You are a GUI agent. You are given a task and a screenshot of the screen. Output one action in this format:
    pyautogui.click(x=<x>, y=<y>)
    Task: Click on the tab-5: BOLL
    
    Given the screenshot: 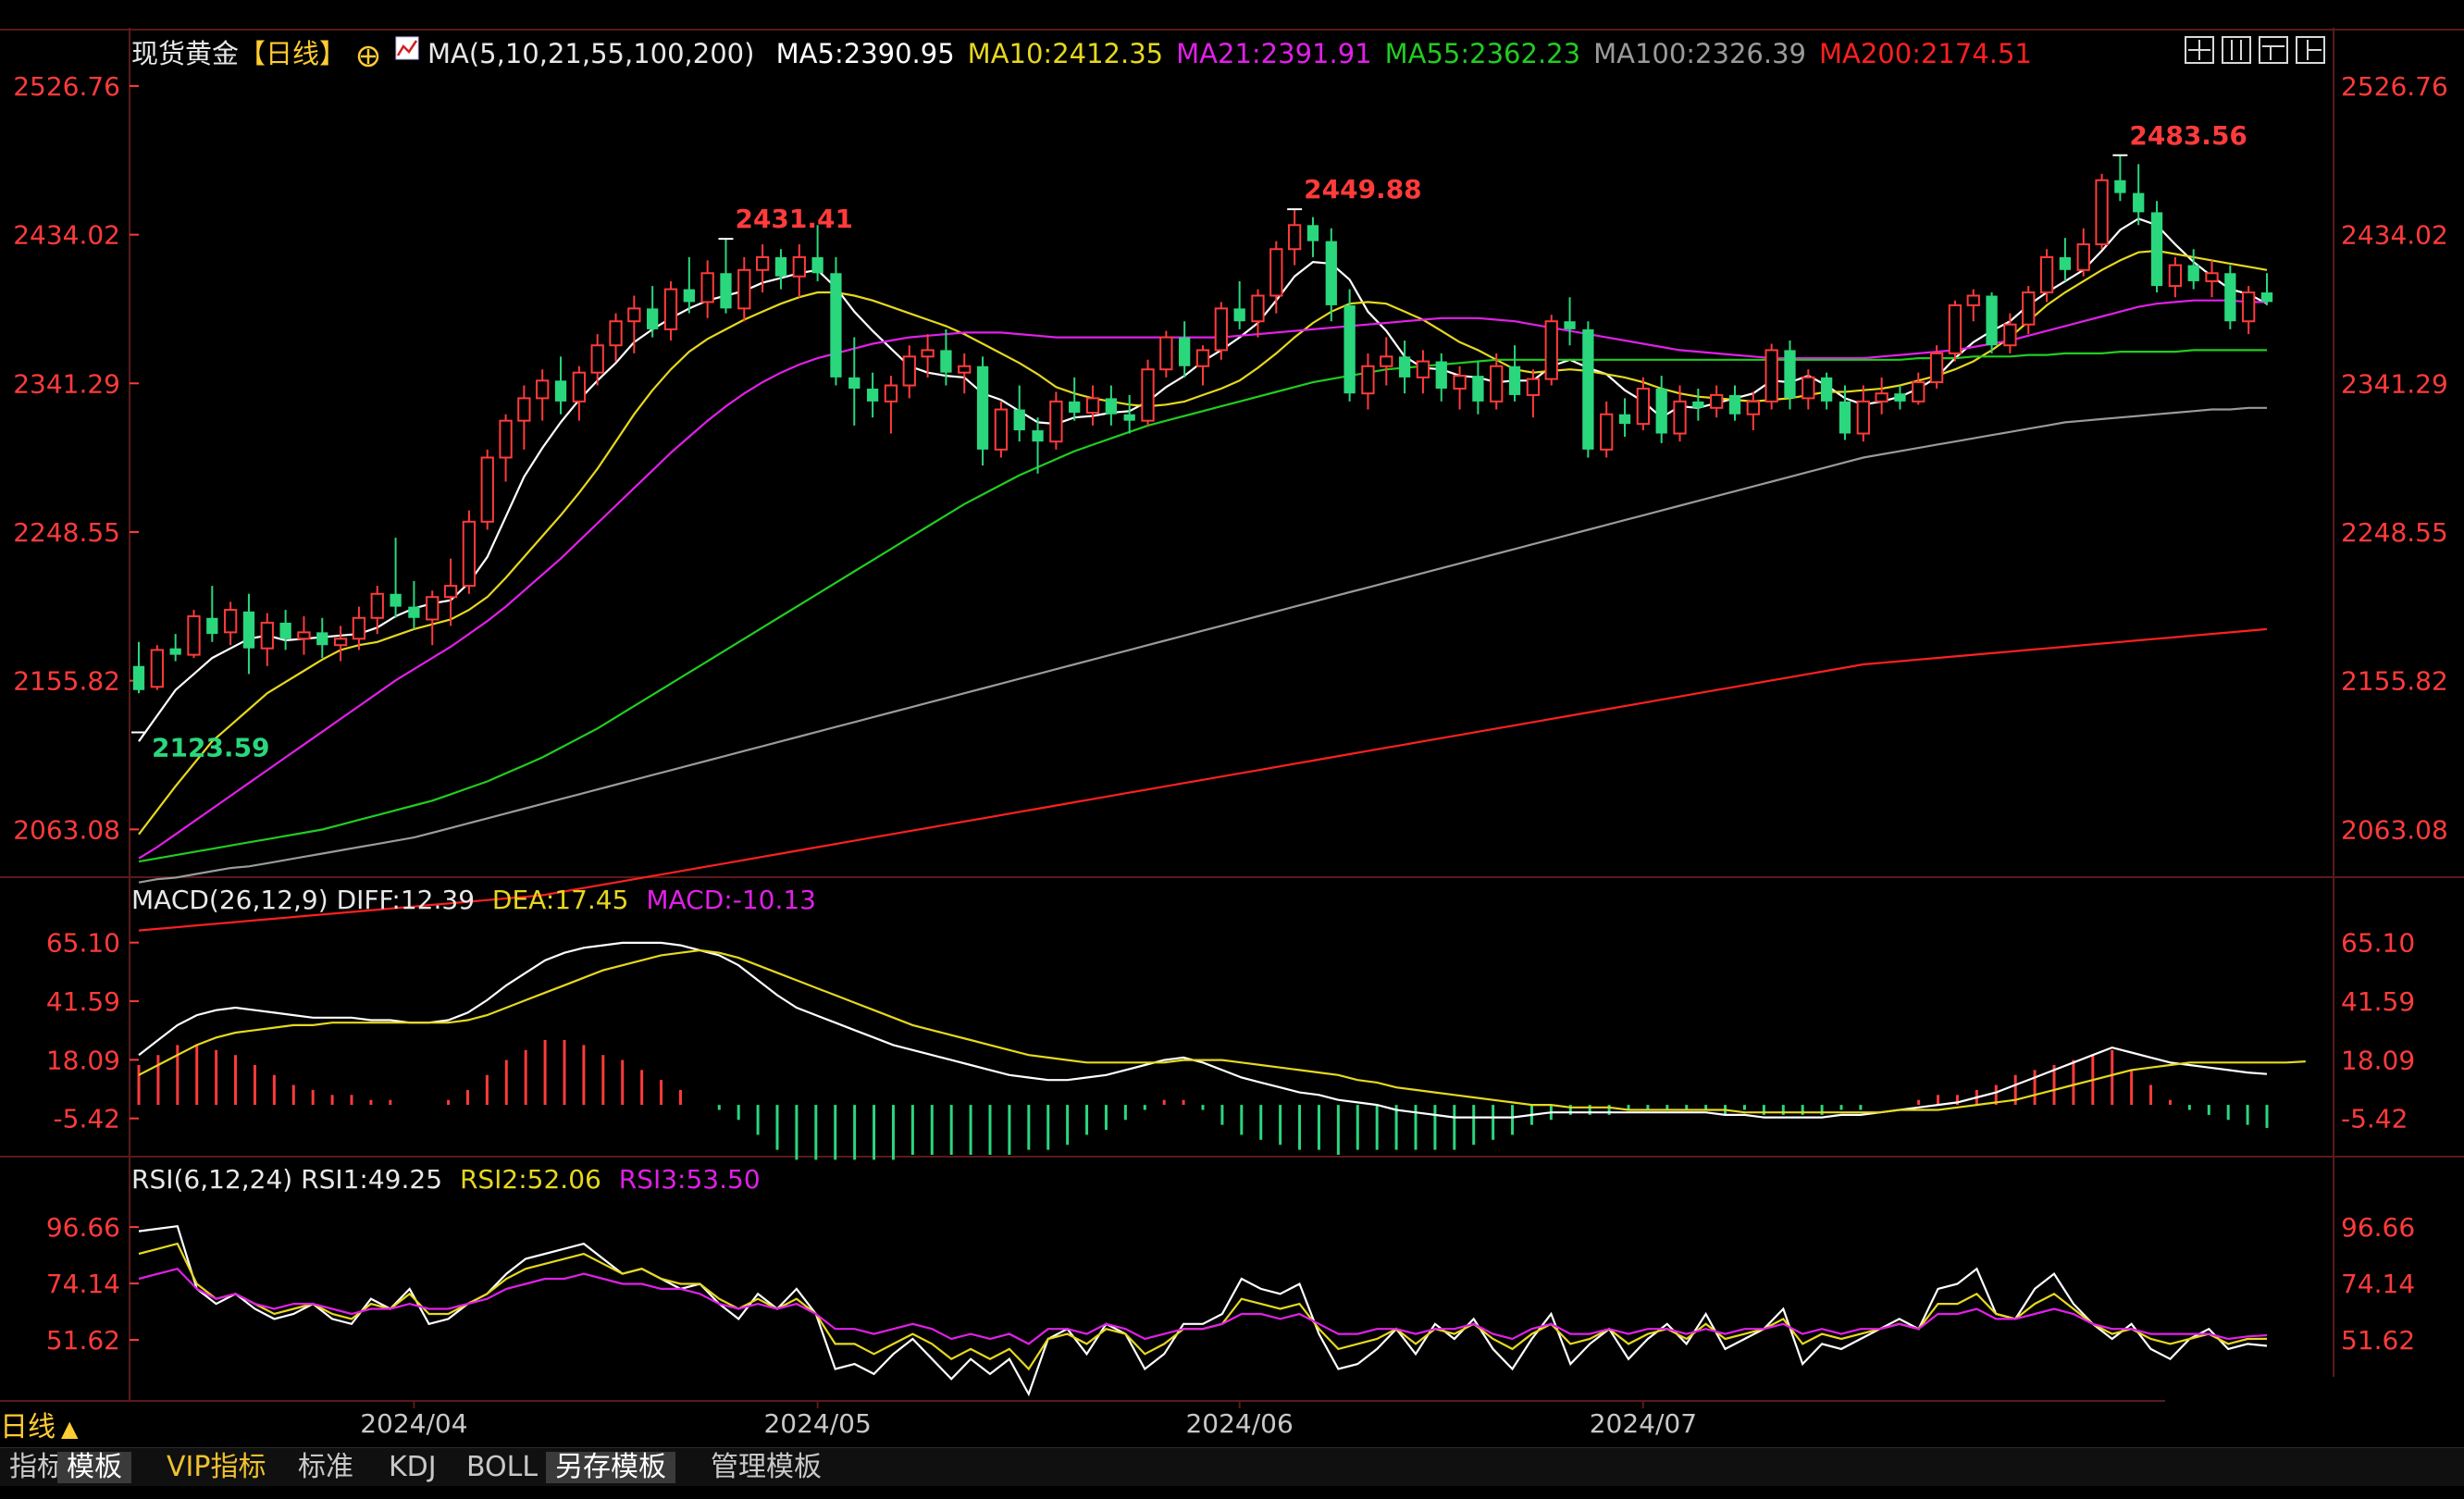 What is the action you would take?
    pyautogui.click(x=503, y=1467)
    